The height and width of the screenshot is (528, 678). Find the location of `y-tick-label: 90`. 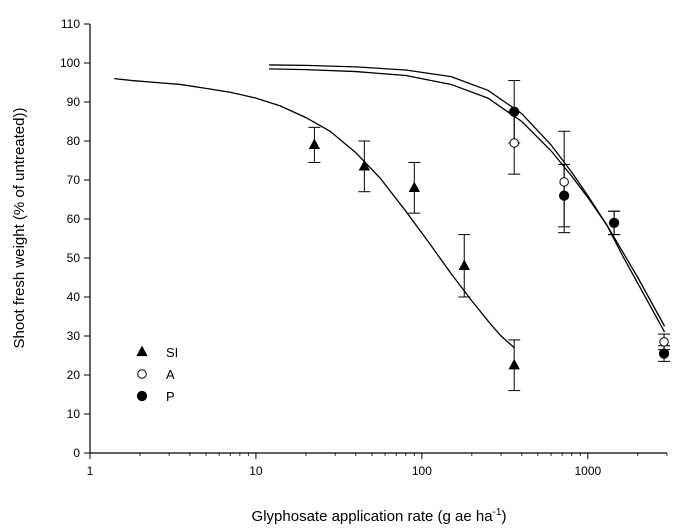

y-tick-label: 90 is located at coordinates (74, 102).